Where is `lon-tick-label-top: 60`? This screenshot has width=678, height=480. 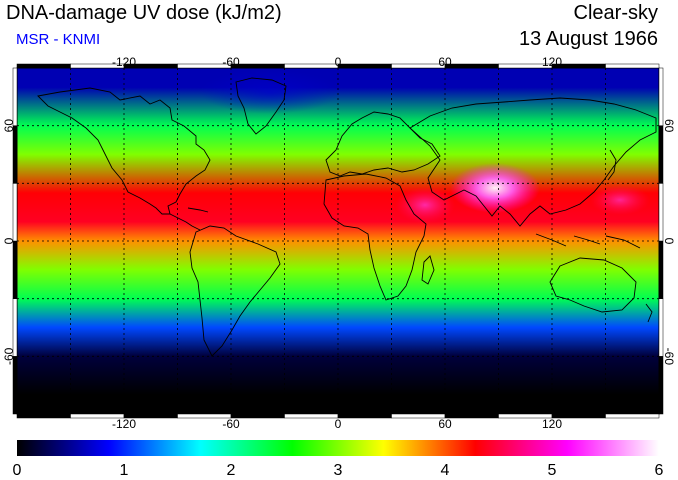
lon-tick-label-top: 60 is located at coordinates (445, 62).